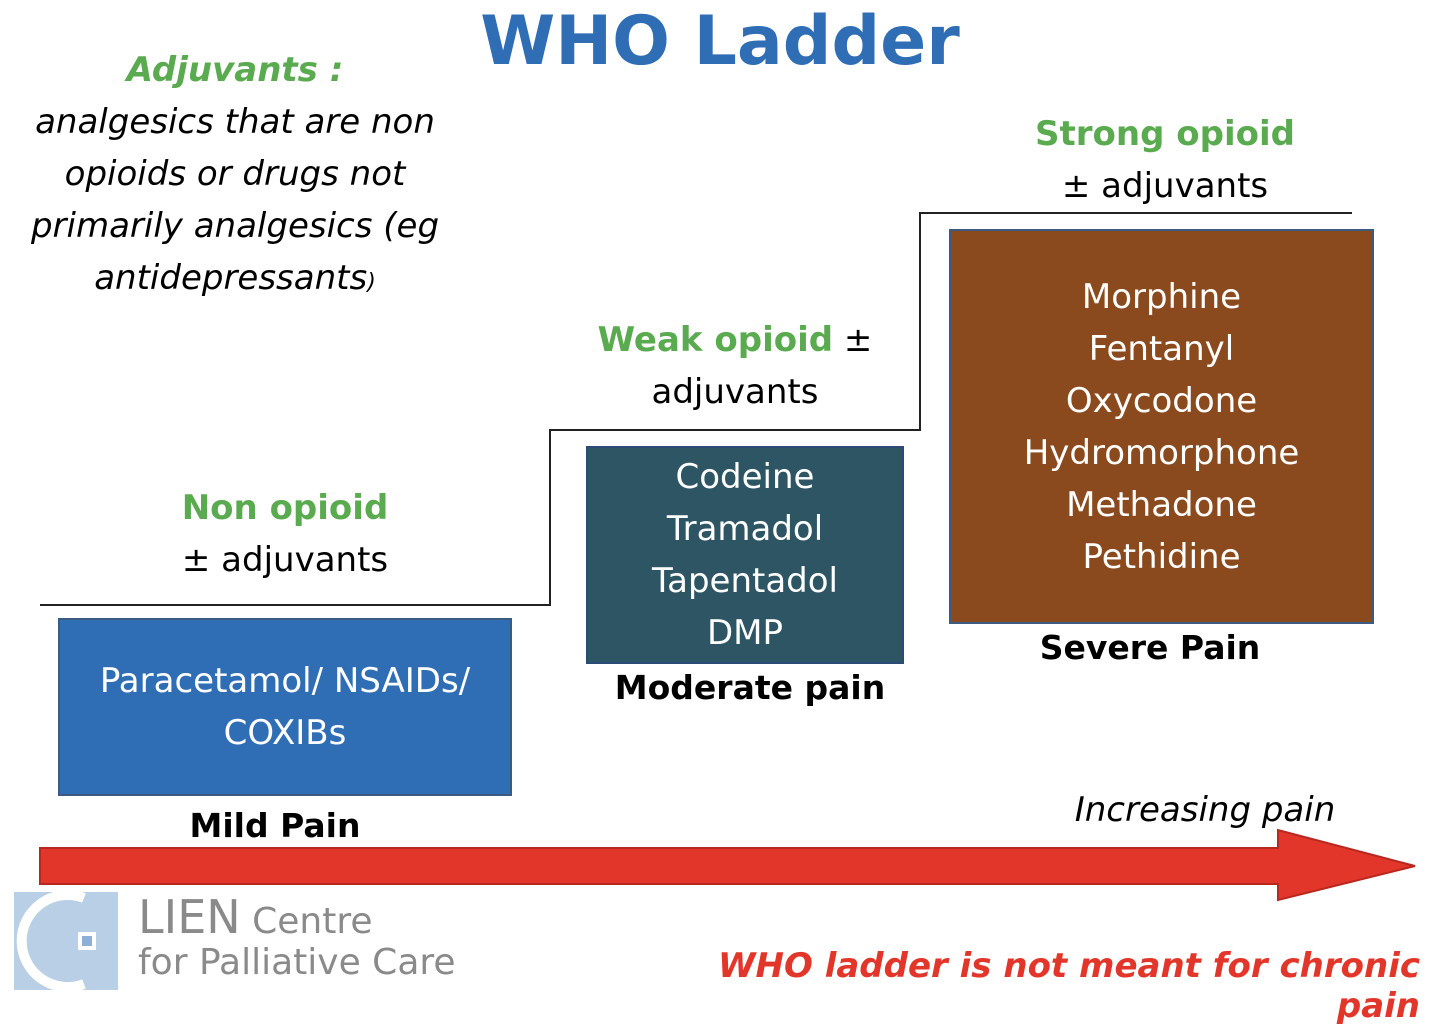 This screenshot has height=1026, width=1432. Describe the element at coordinates (735, 366) in the screenshot. I see `moderate-step-heading: Weak opioid ± adjuvants` at that location.